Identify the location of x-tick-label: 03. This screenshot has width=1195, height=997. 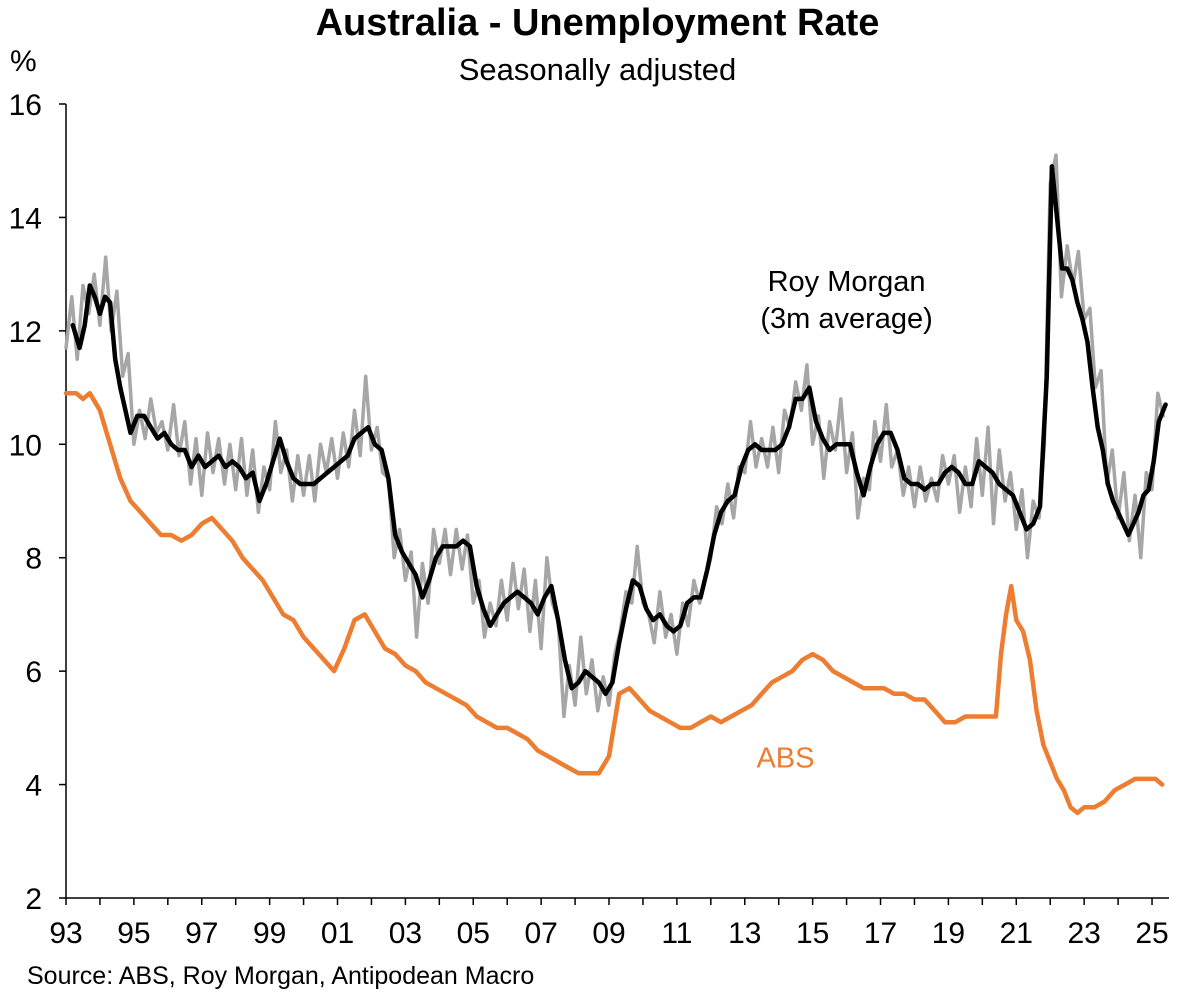
(405, 933).